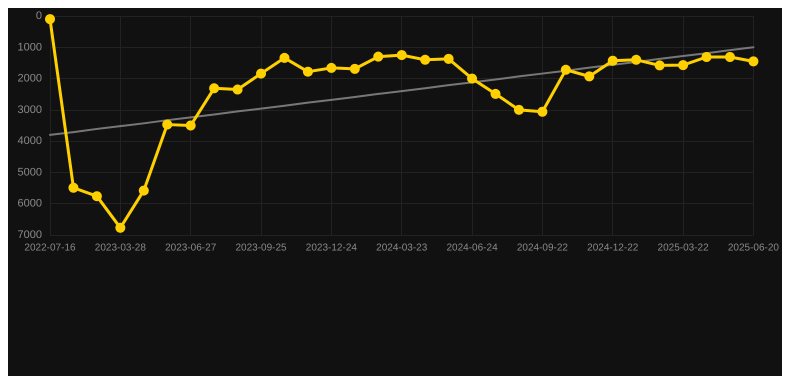 This screenshot has height=384, width=790. What do you see at coordinates (542, 248) in the screenshot?
I see `x-tick-label: 2024-09-22` at bounding box center [542, 248].